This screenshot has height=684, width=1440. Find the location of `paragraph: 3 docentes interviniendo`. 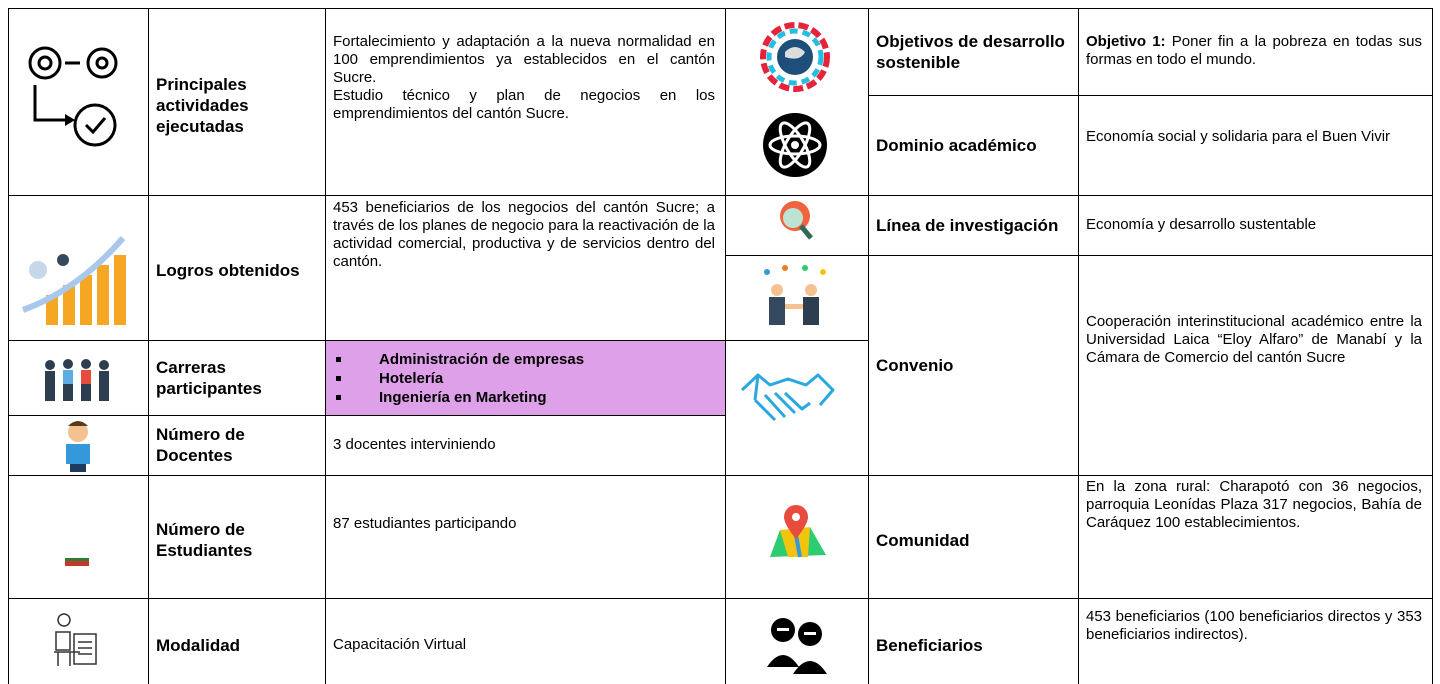

paragraph: 3 docentes interviniendo is located at coordinates (414, 444).